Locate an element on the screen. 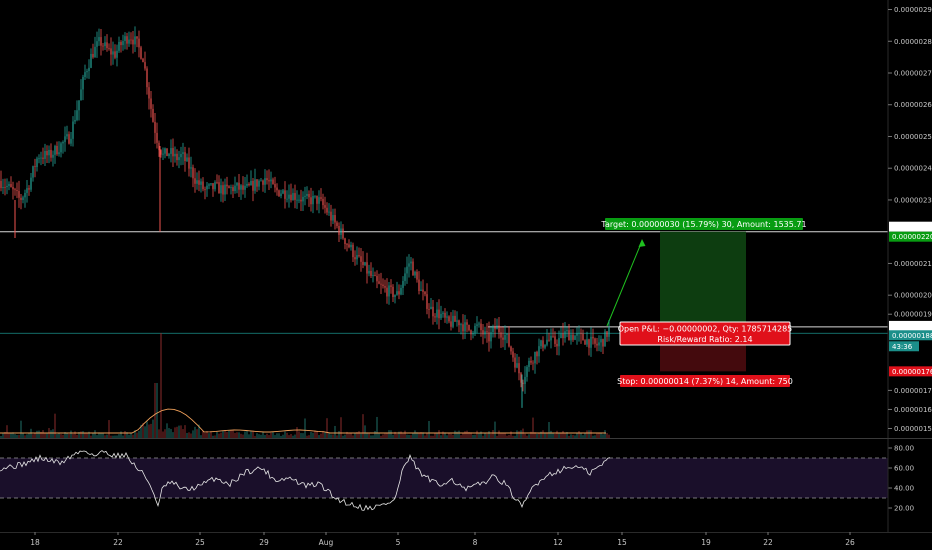  price-tag-countdown is located at coordinates (904, 346).